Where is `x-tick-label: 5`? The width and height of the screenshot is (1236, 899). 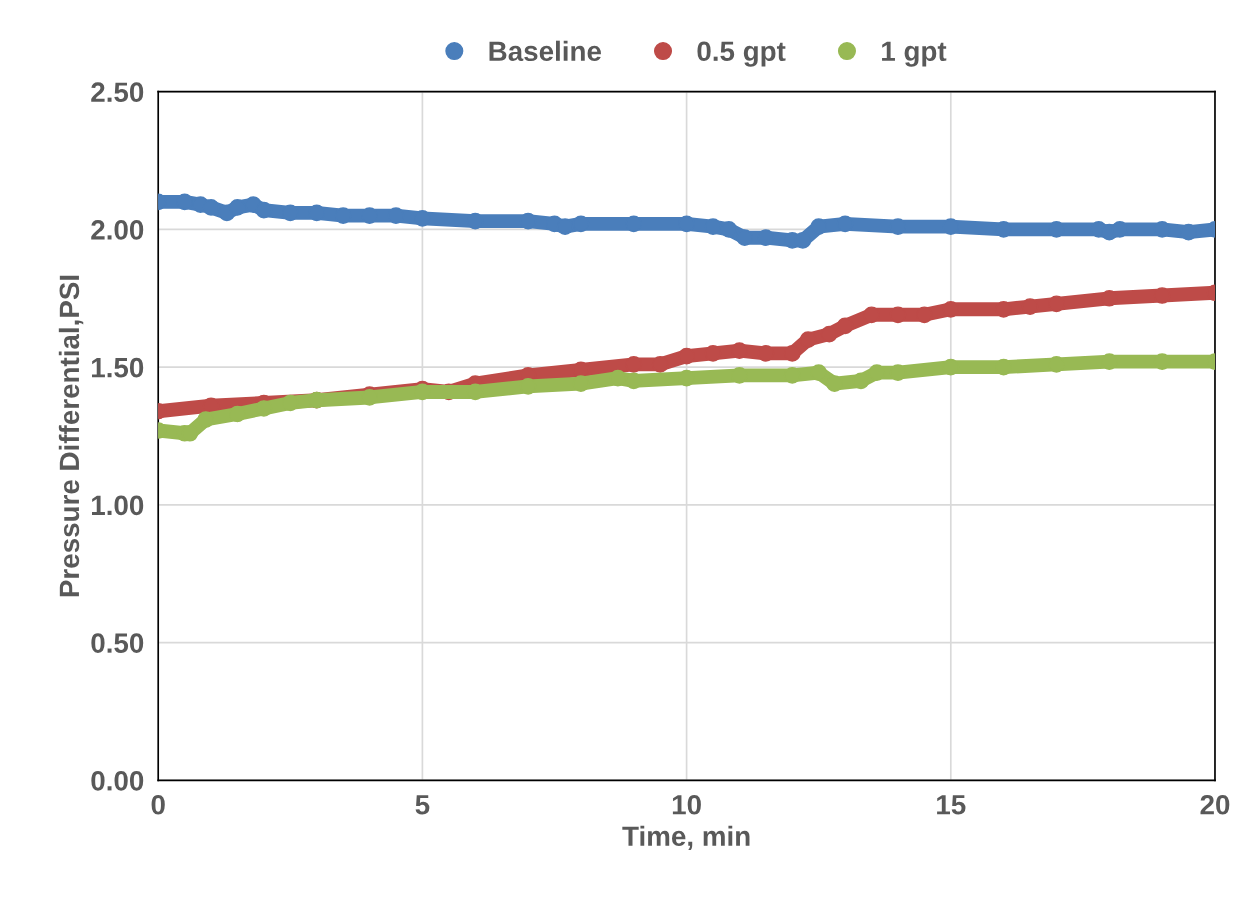 x-tick-label: 5 is located at coordinates (422, 805).